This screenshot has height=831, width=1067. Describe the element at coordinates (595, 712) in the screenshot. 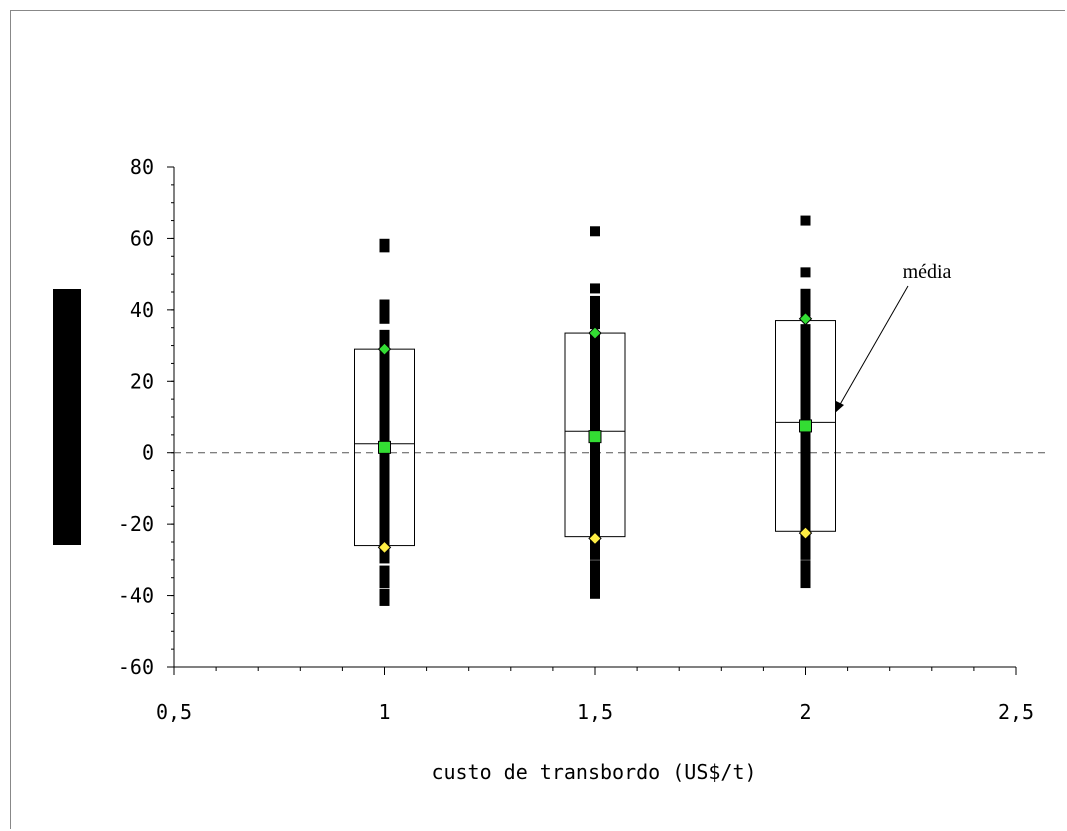

I see `x-tick-label: 1,5` at that location.